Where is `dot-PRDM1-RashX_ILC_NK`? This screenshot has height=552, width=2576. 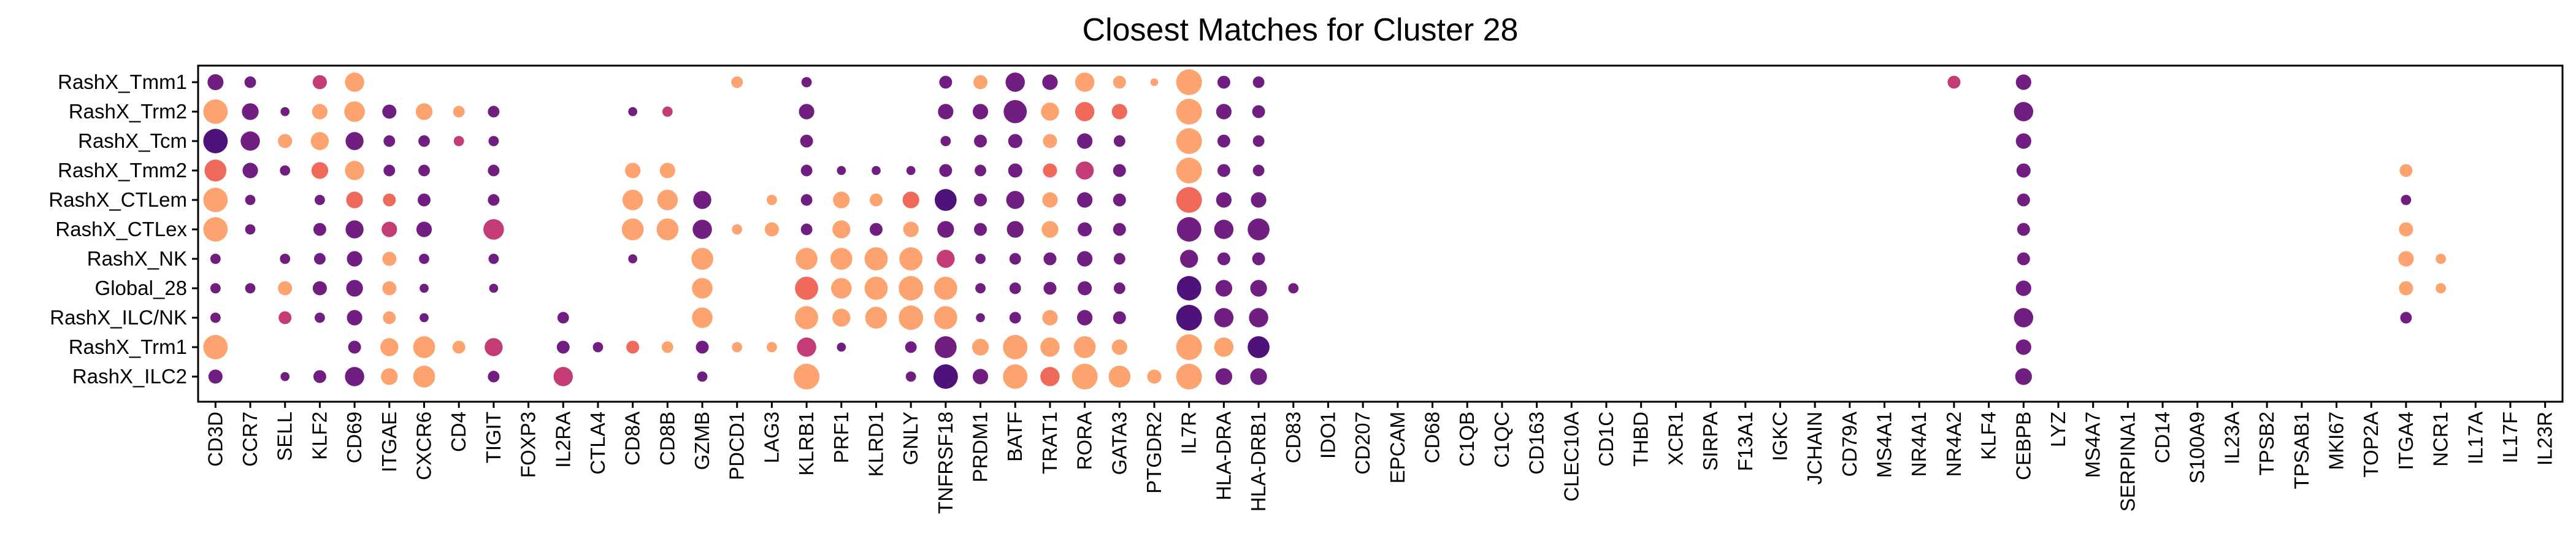 dot-PRDM1-RashX_ILC_NK is located at coordinates (980, 318).